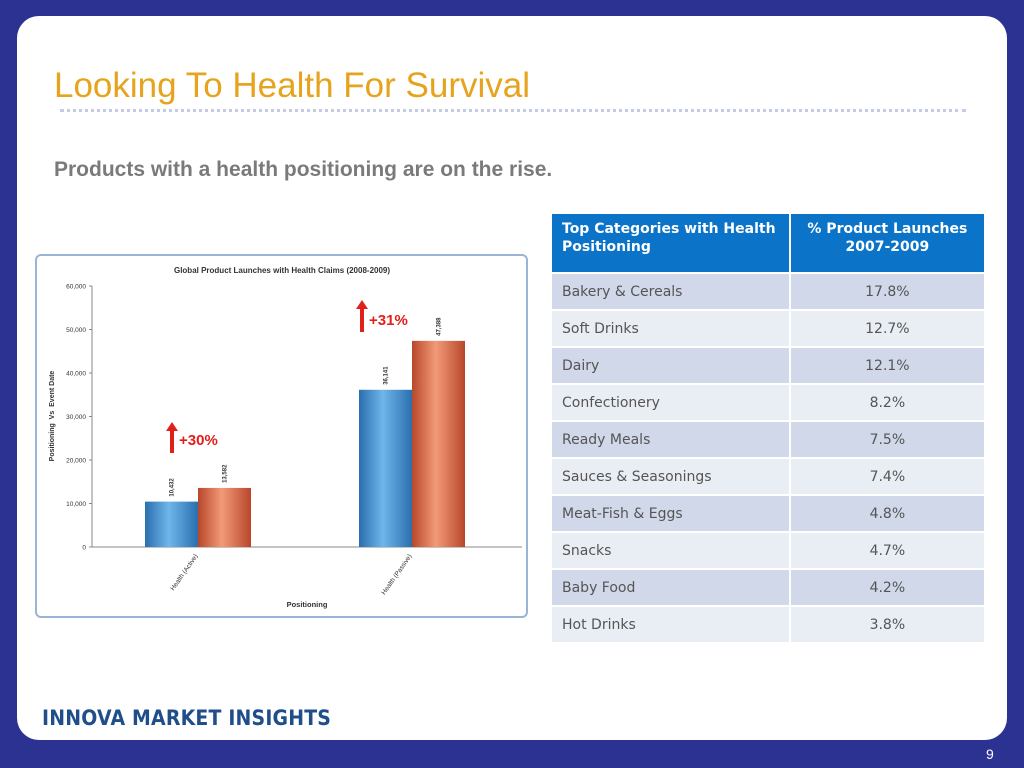 The height and width of the screenshot is (768, 1024). What do you see at coordinates (440, 326) in the screenshot?
I see `bar-data-label: 47,388` at bounding box center [440, 326].